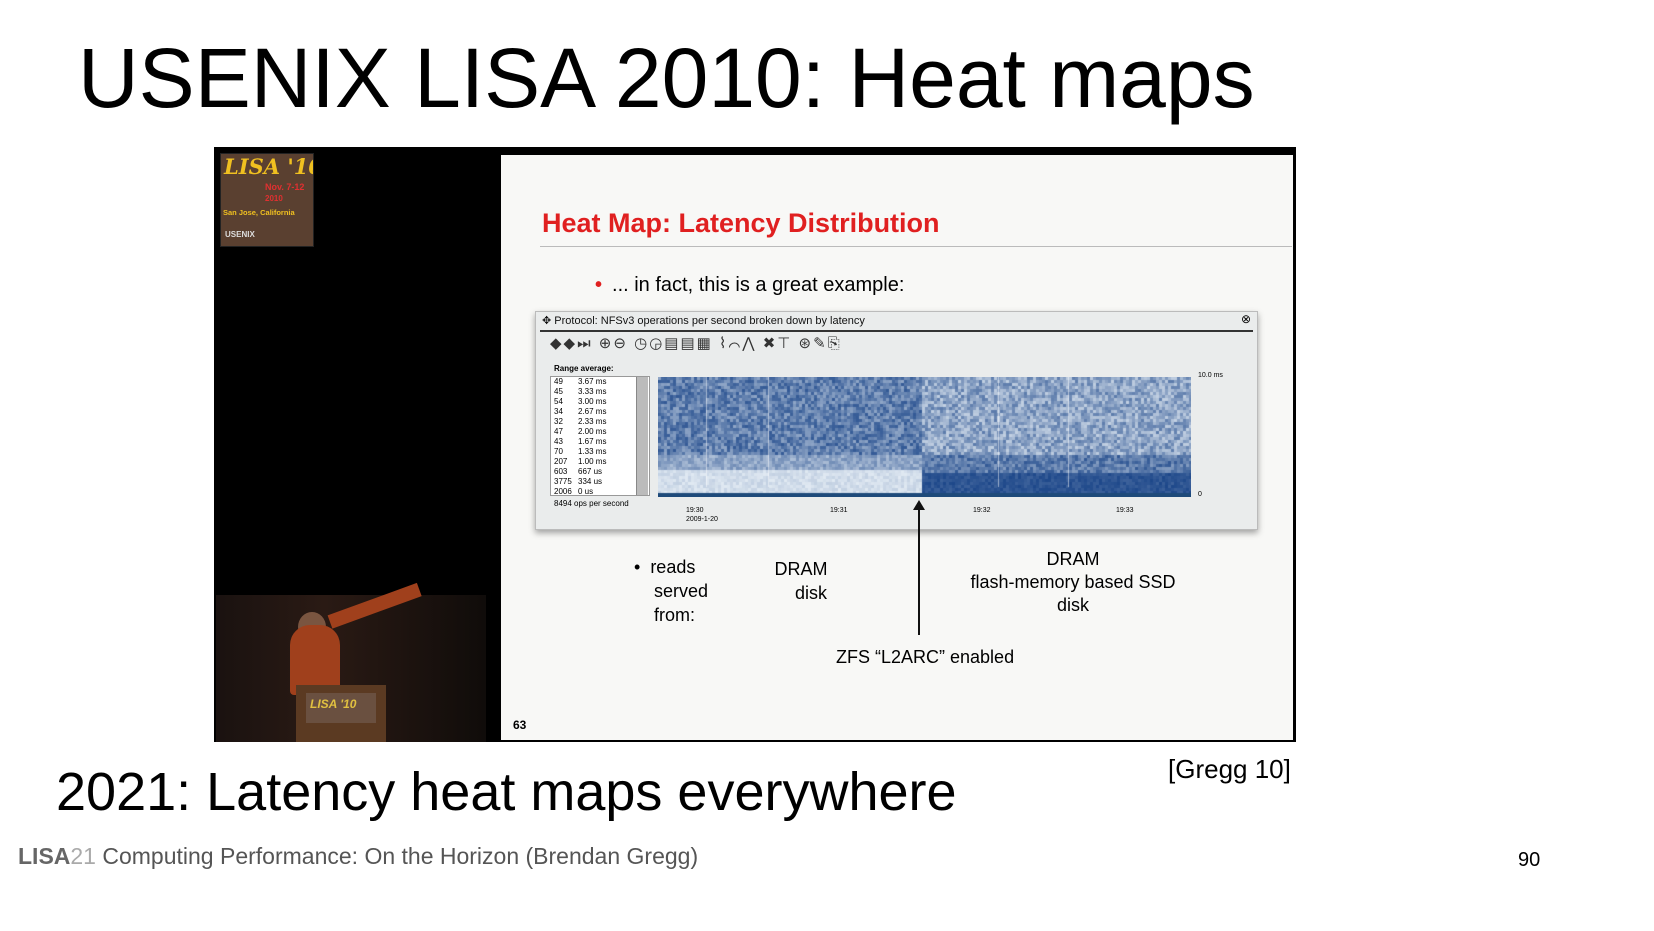 The width and height of the screenshot is (1654, 931). What do you see at coordinates (919, 570) in the screenshot?
I see `arrow-line` at bounding box center [919, 570].